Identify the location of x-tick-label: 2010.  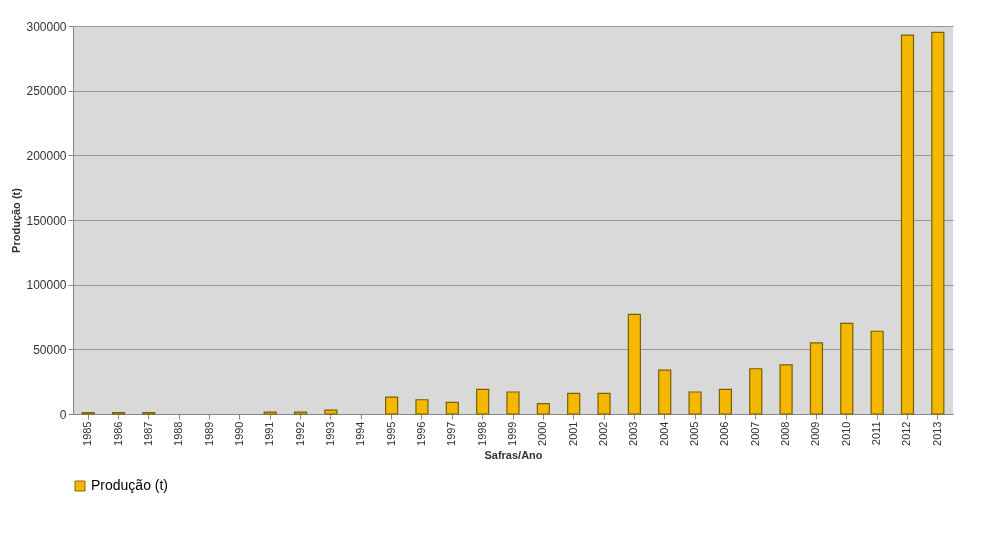
(845, 433).